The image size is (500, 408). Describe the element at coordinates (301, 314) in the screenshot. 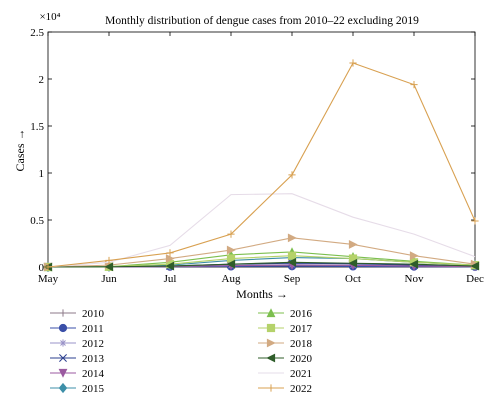

I see `legend-label: 2016` at that location.